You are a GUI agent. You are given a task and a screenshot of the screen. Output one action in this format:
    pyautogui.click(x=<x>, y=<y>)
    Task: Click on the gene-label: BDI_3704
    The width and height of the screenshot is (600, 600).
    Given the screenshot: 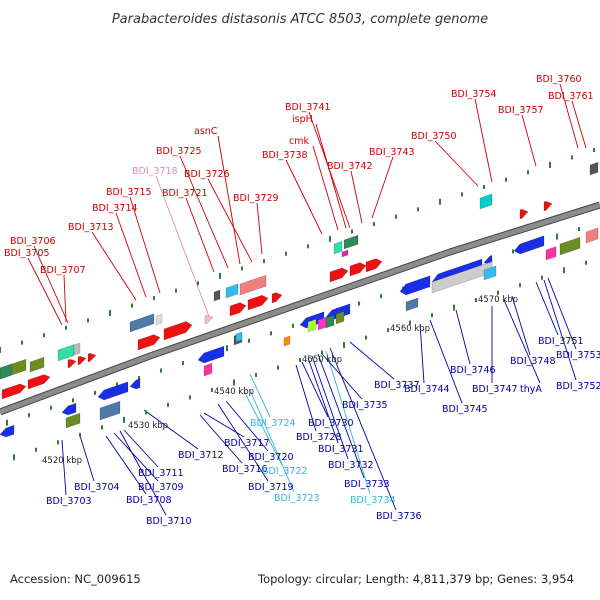 What is the action you would take?
    pyautogui.click(x=97, y=487)
    